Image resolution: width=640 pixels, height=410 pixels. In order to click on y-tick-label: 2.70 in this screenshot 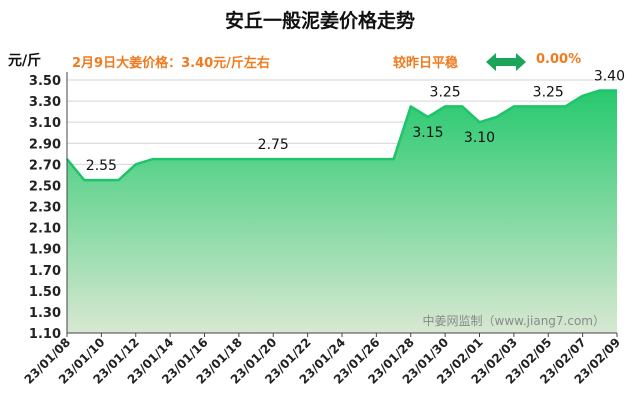, I will do `click(45, 165)`.